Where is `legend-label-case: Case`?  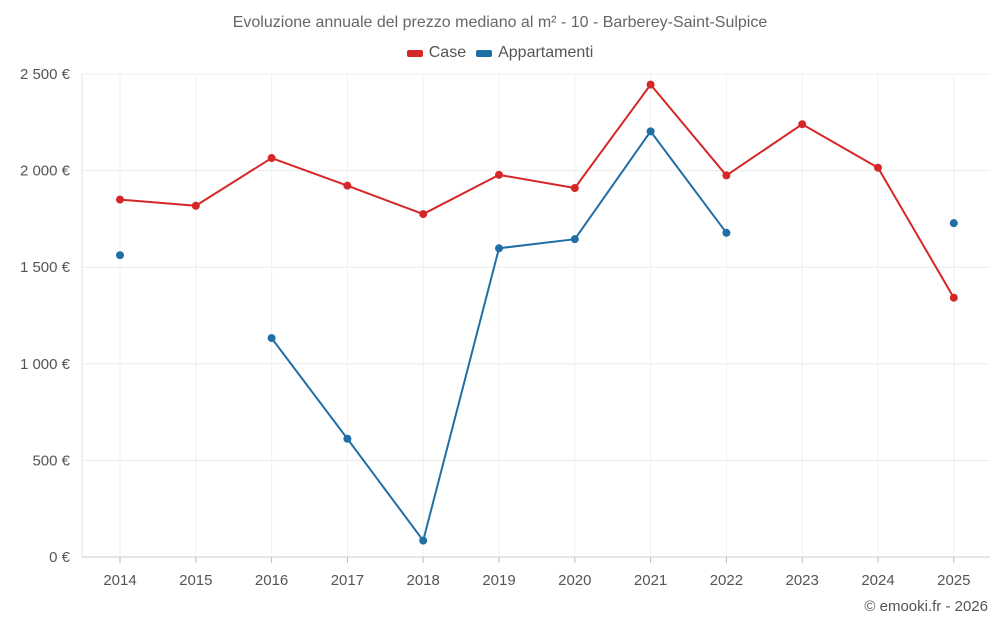 legend-label-case: Case is located at coordinates (447, 52).